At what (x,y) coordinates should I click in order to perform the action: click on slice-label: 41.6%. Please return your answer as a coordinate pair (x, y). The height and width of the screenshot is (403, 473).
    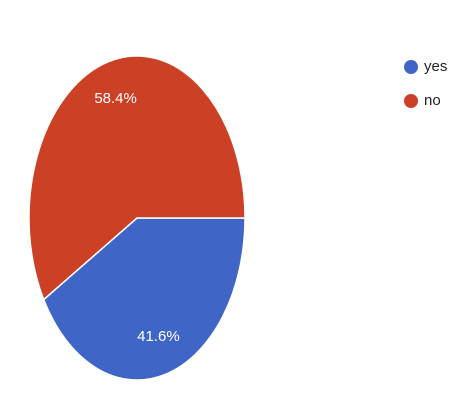
    Looking at the image, I should click on (158, 336).